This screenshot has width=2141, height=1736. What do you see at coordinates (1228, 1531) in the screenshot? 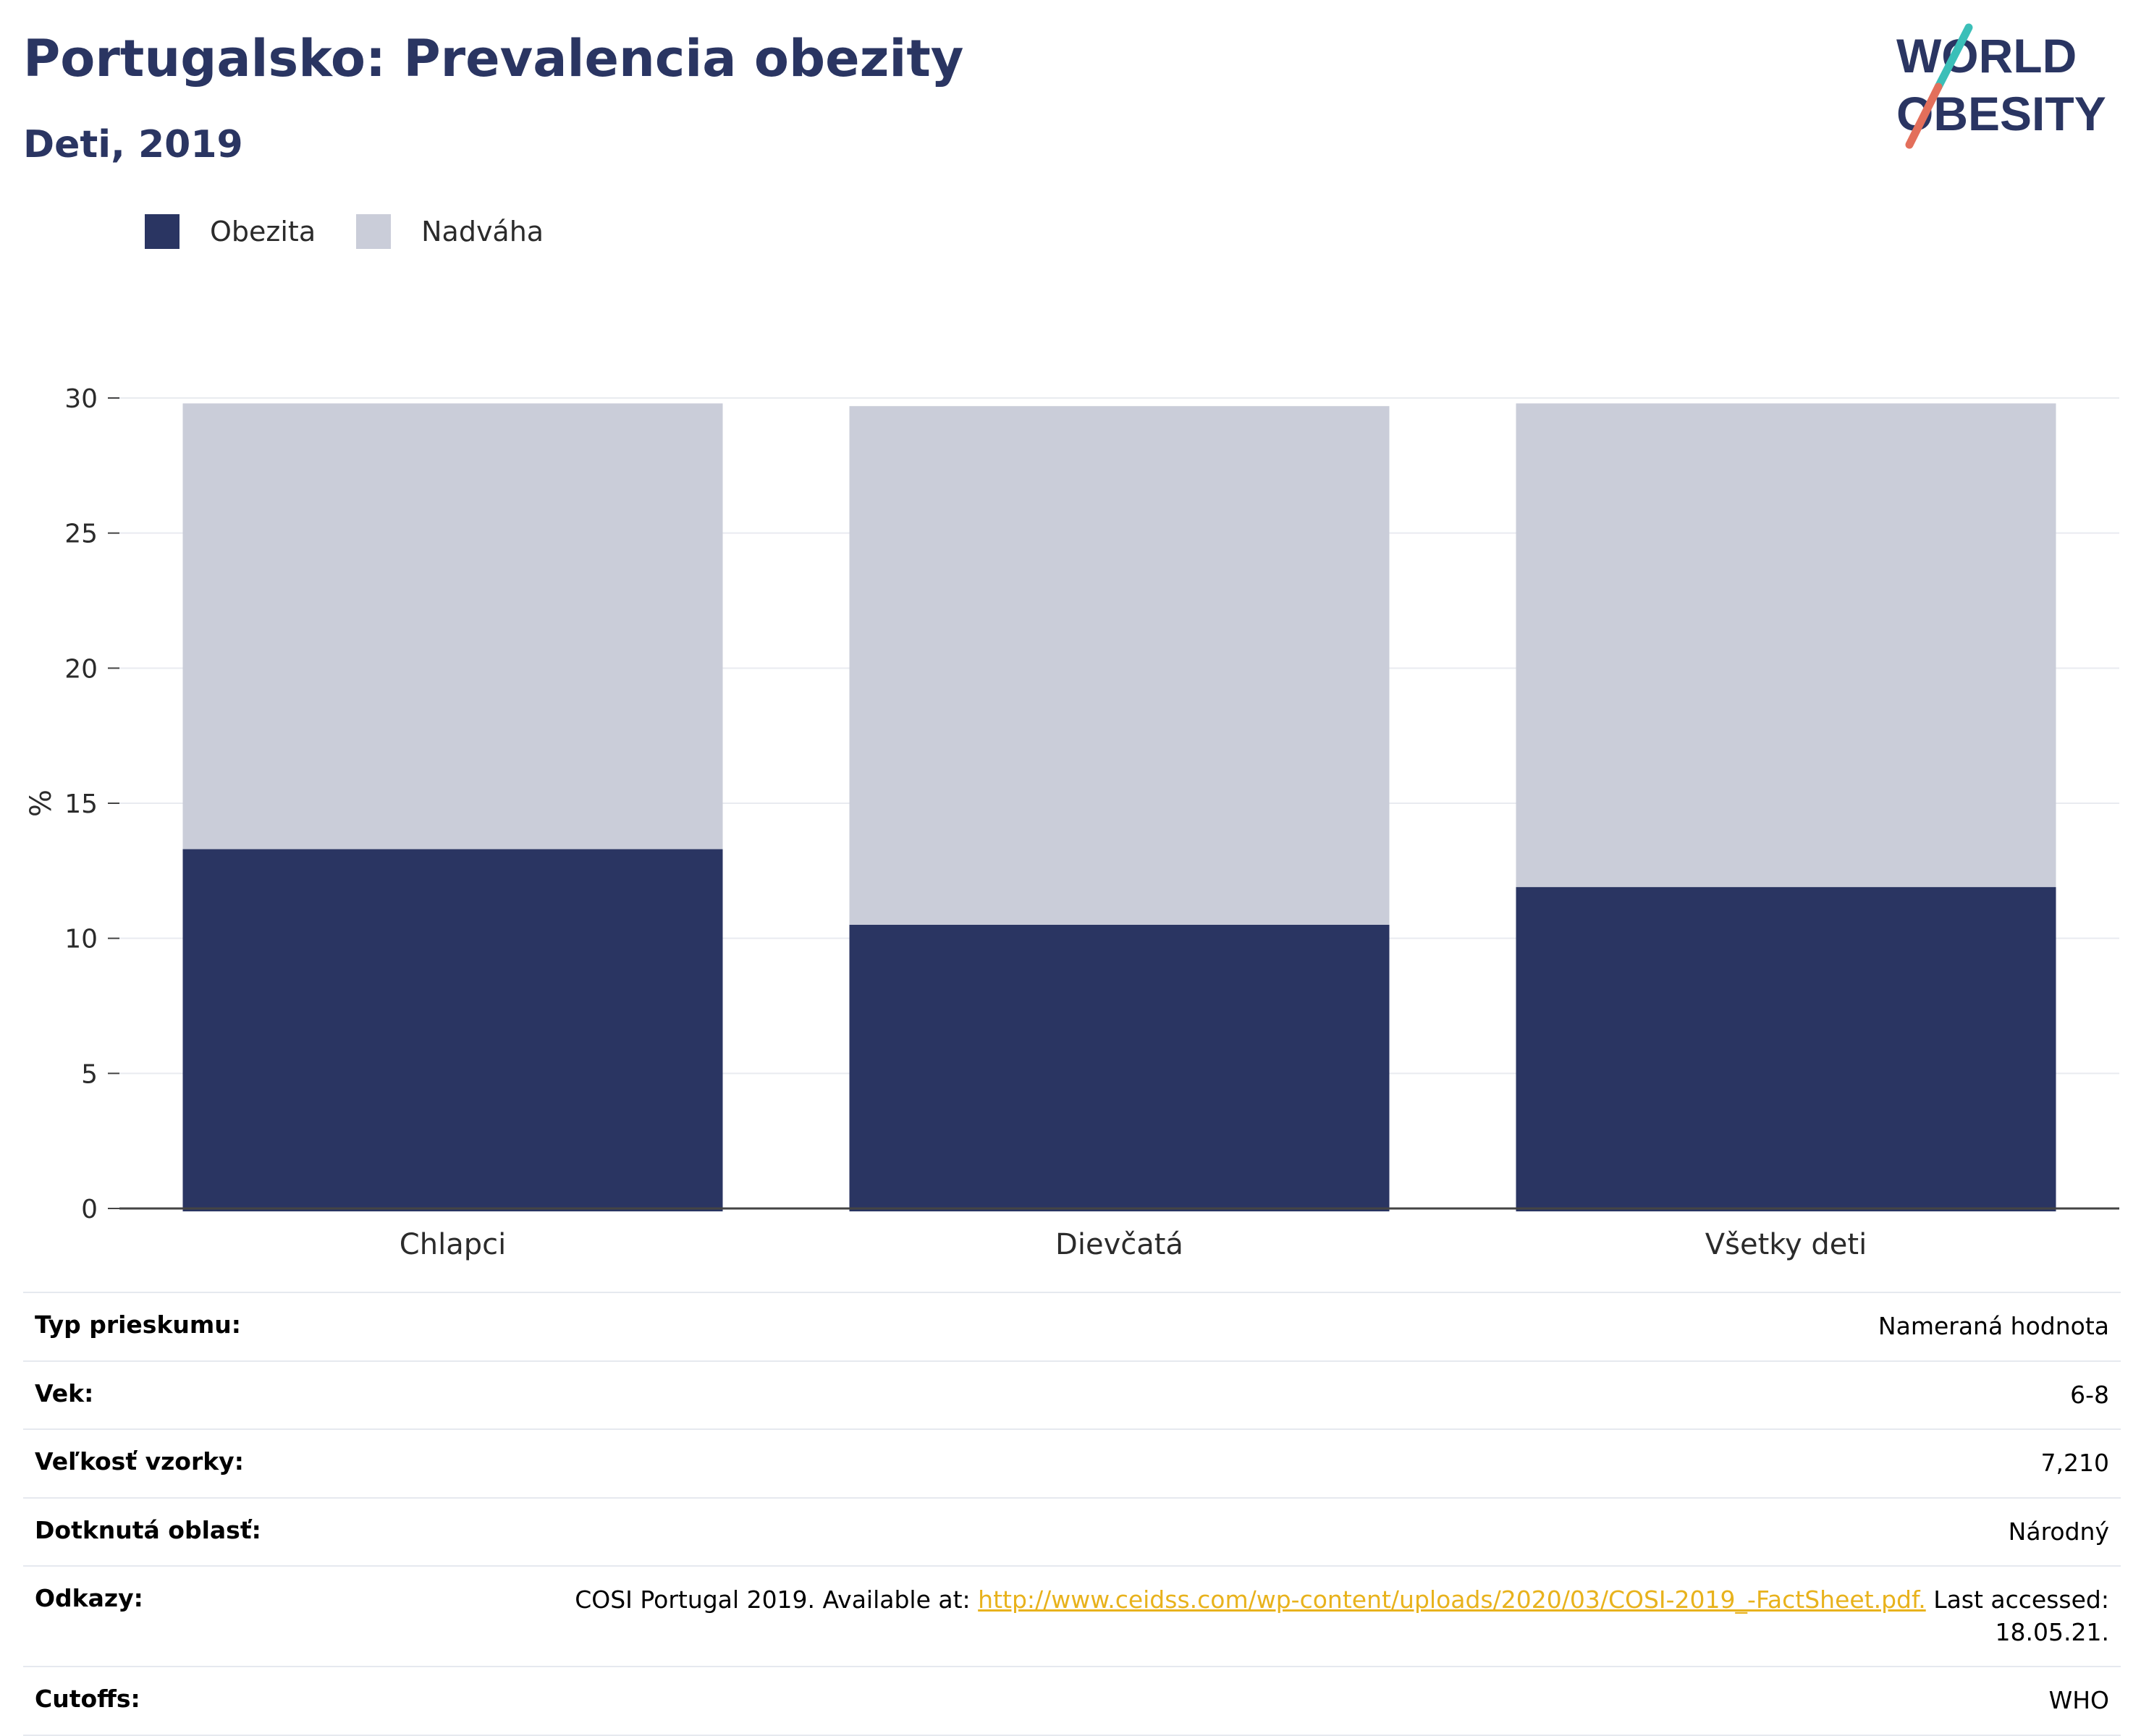
I see `info-value-area: Národný` at bounding box center [1228, 1531].